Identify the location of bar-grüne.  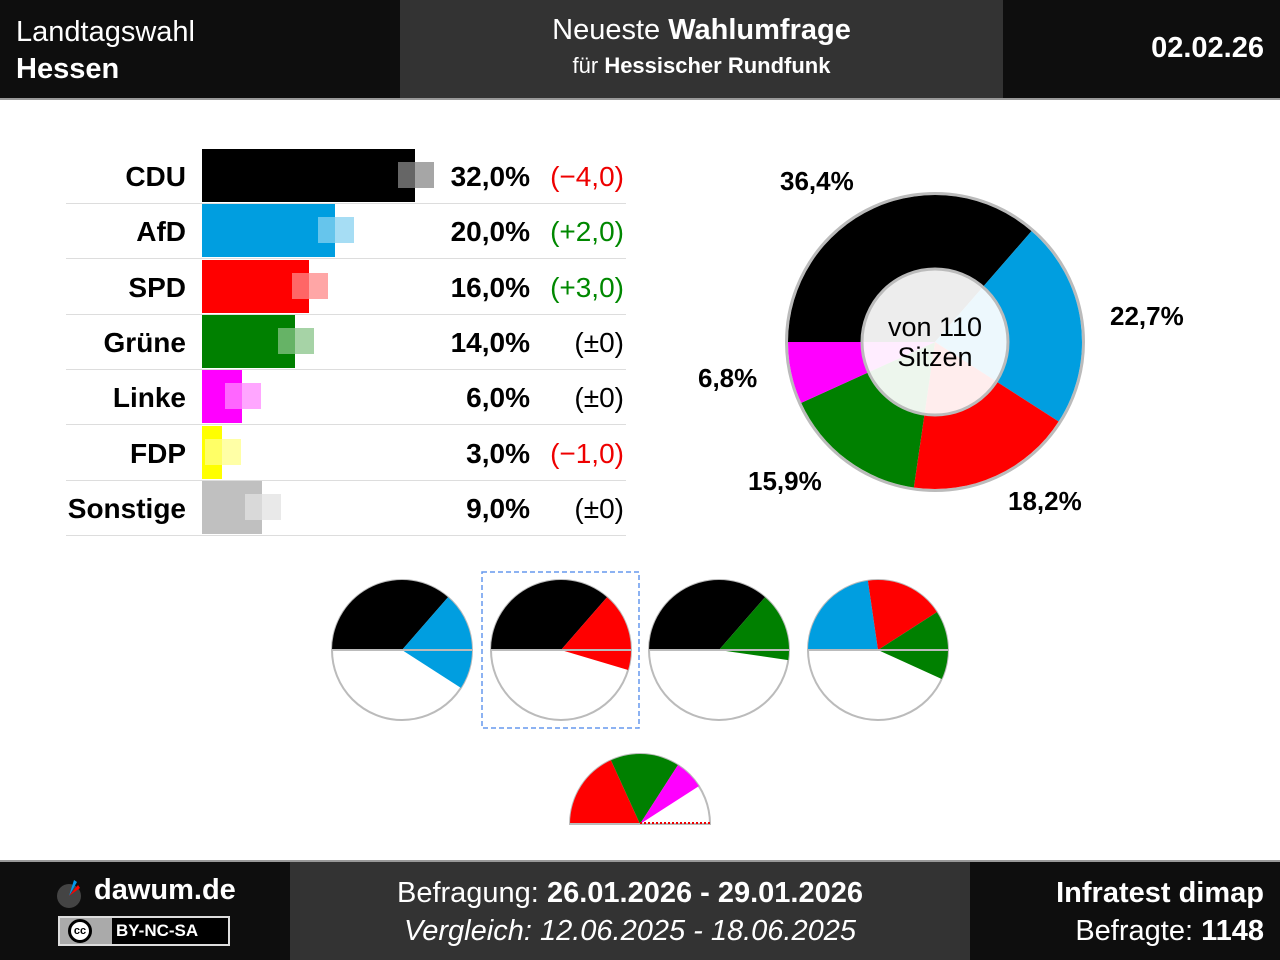
(249, 341).